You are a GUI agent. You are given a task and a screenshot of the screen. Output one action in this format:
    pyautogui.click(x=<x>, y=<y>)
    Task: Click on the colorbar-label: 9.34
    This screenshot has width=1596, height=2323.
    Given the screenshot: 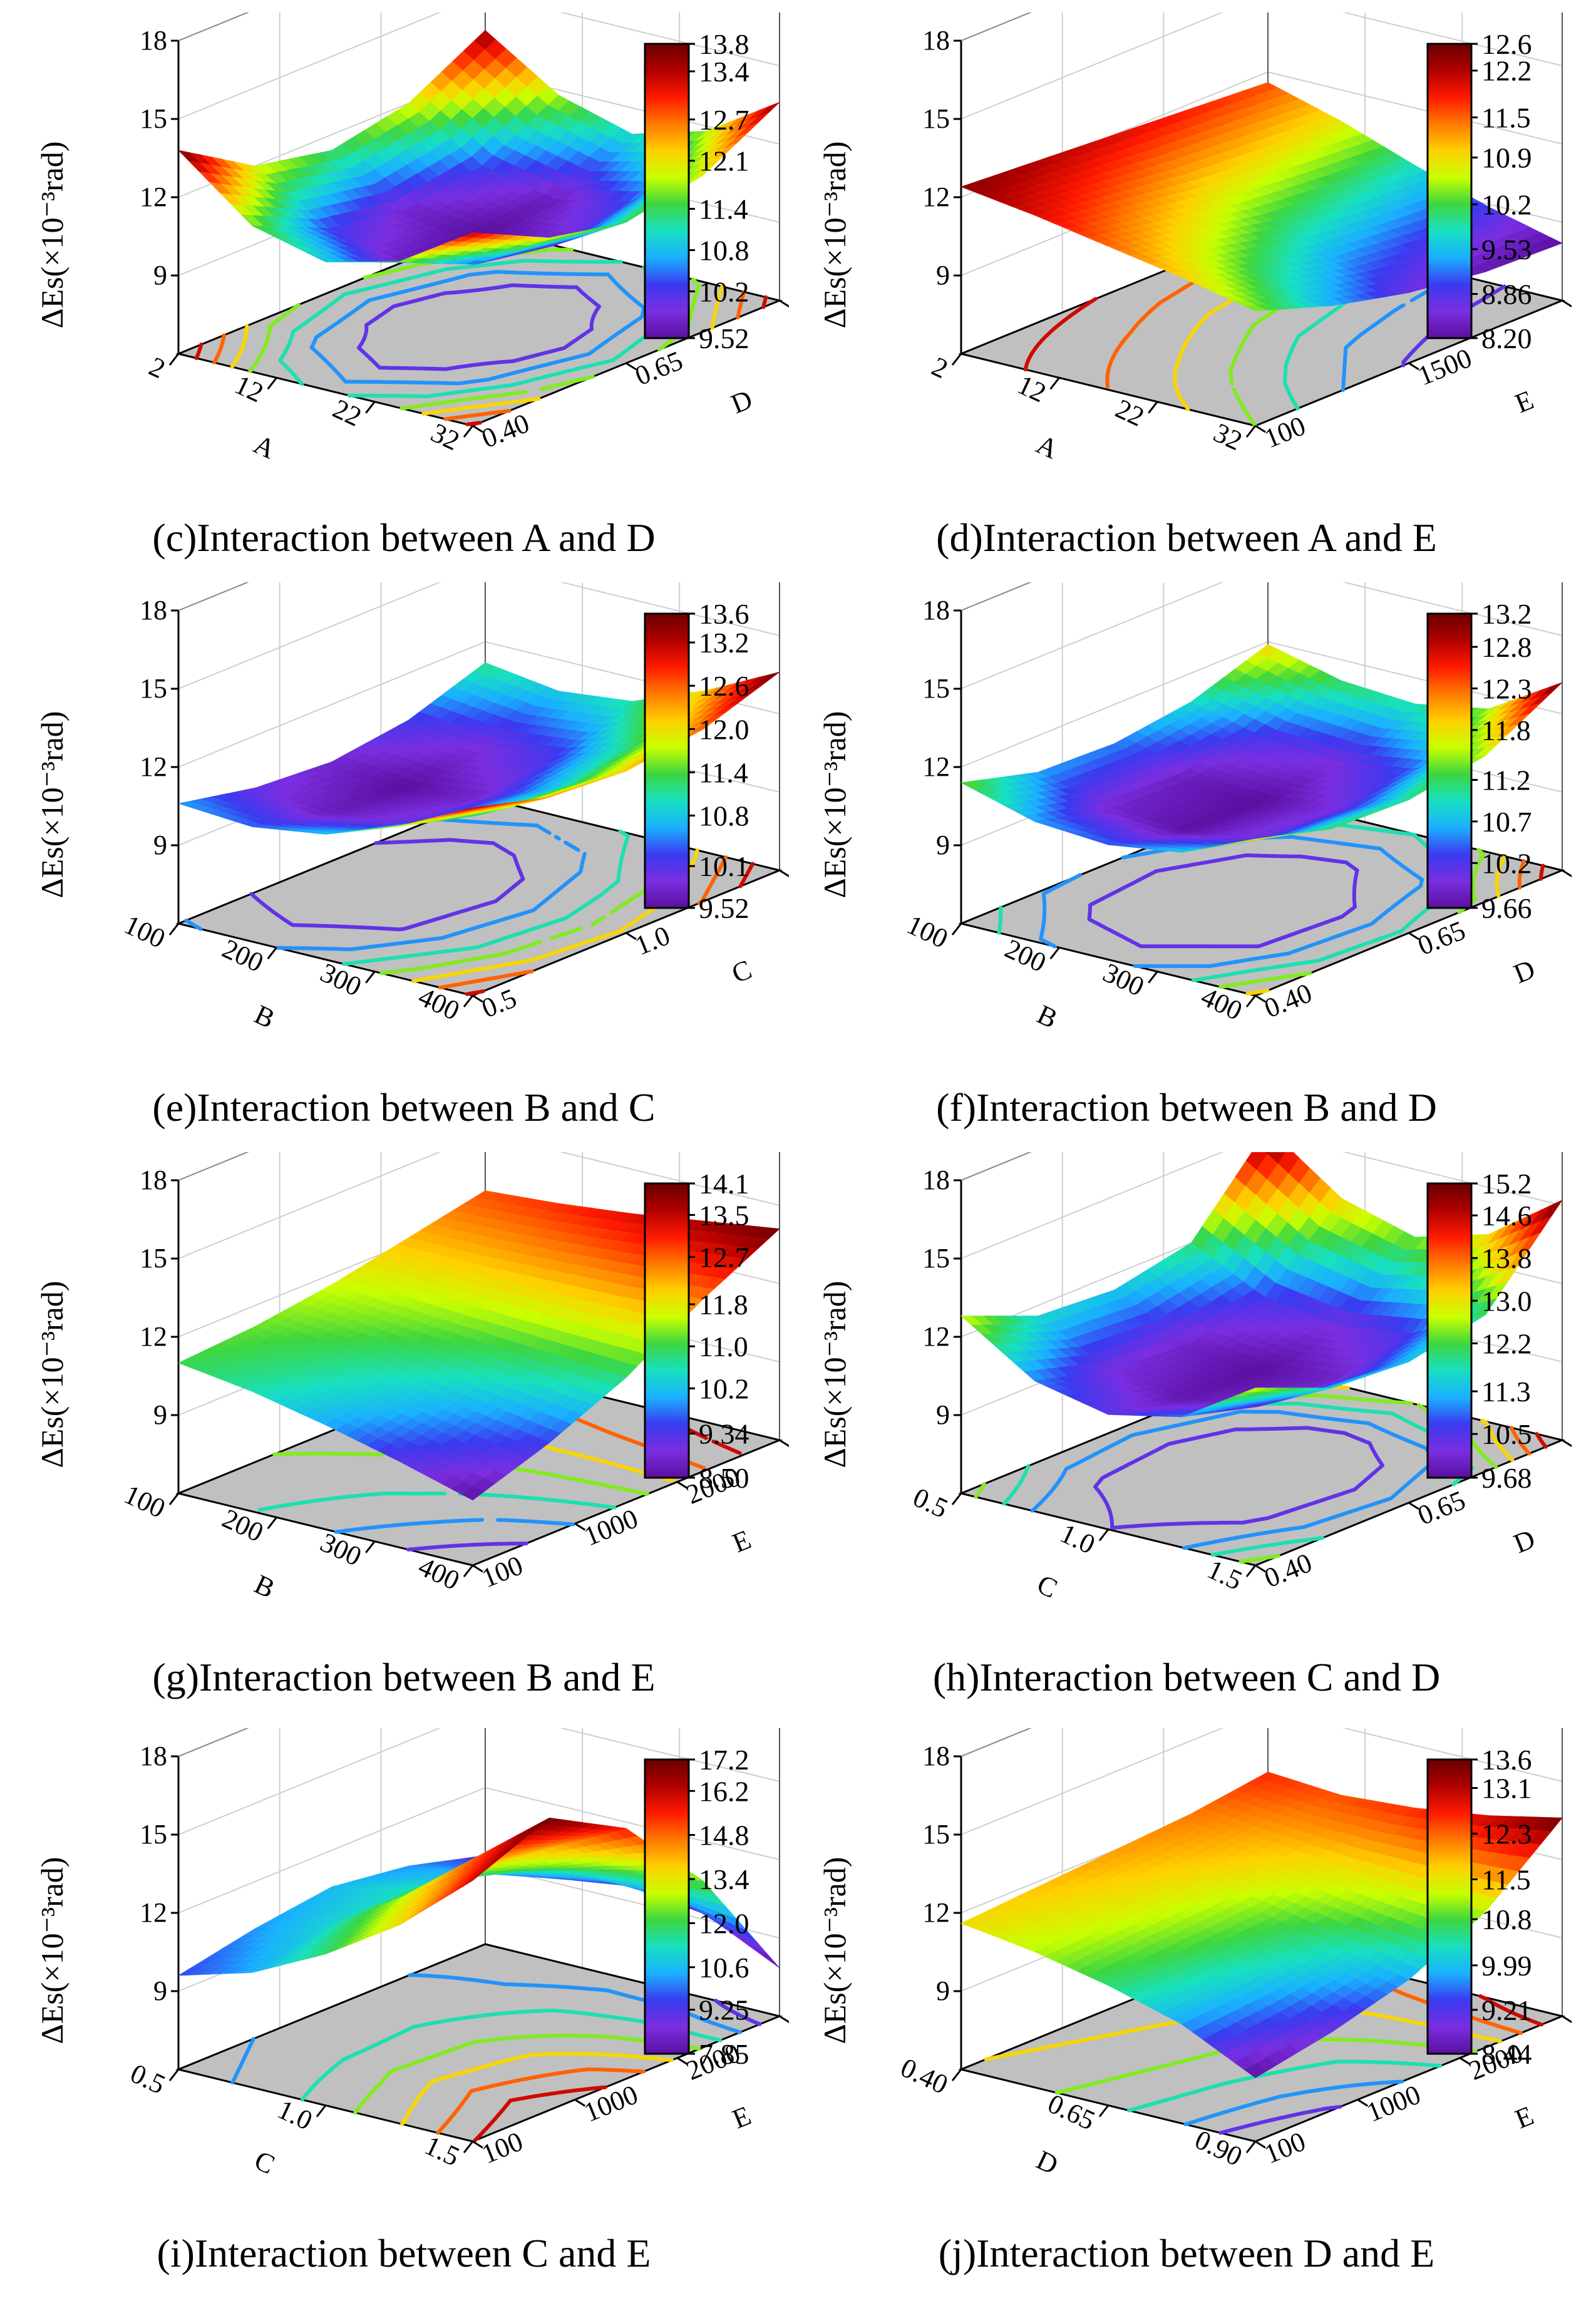 What is the action you would take?
    pyautogui.click(x=724, y=1434)
    